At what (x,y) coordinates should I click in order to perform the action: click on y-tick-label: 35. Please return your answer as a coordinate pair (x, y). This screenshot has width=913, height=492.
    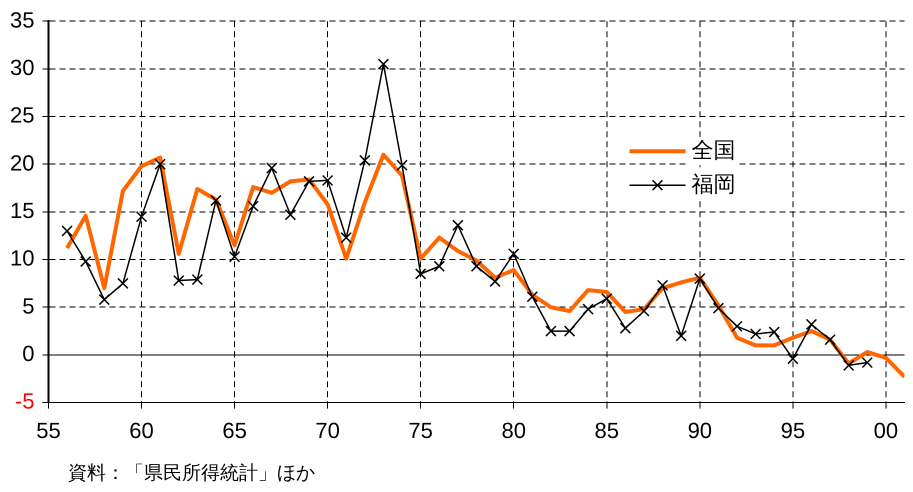
    Looking at the image, I should click on (22, 19).